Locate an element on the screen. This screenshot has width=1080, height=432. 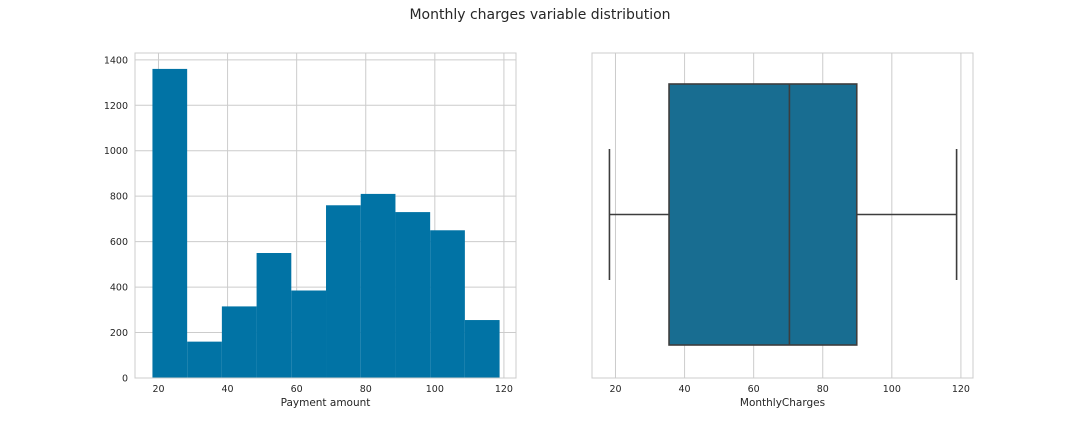
box-x-tick-label: 100 is located at coordinates (892, 389).